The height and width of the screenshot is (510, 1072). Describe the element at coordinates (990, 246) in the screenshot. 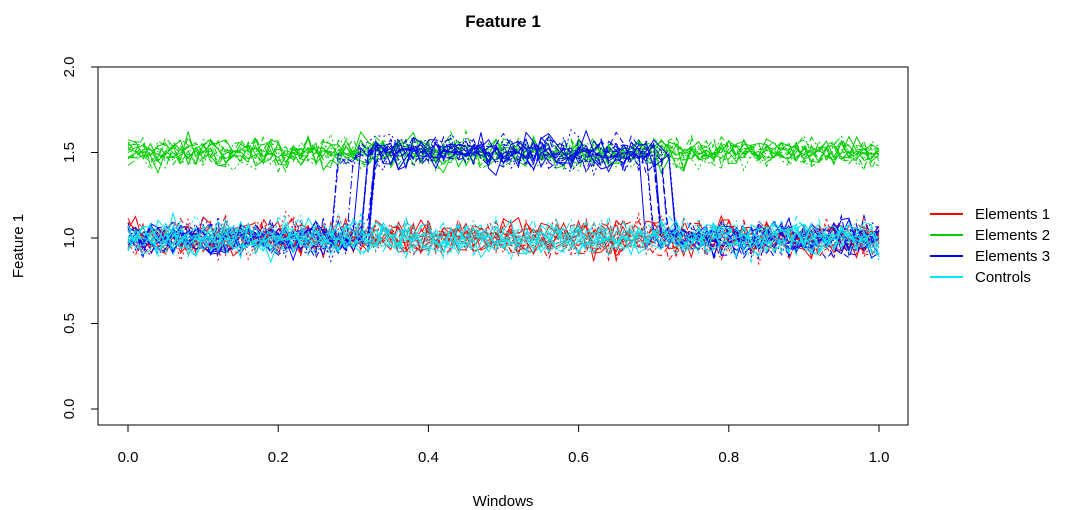

I see `legend: Elements 1 Elements 2 Elements 3 Controls` at that location.